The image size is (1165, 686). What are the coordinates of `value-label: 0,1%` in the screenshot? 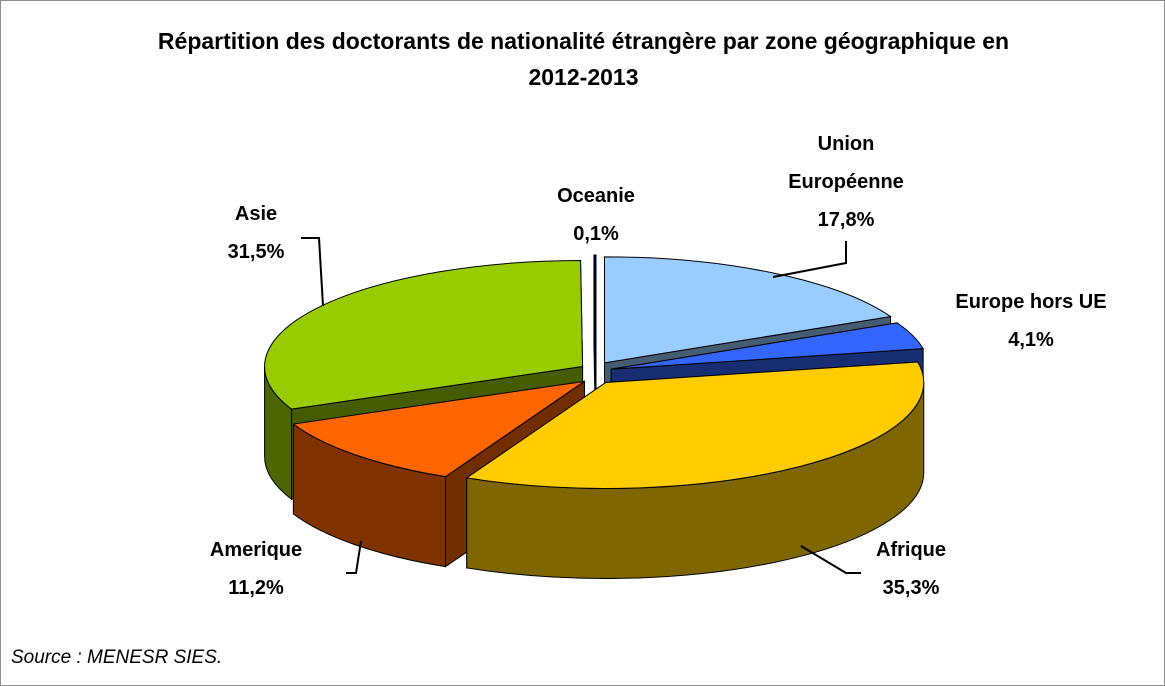 It's located at (596, 234).